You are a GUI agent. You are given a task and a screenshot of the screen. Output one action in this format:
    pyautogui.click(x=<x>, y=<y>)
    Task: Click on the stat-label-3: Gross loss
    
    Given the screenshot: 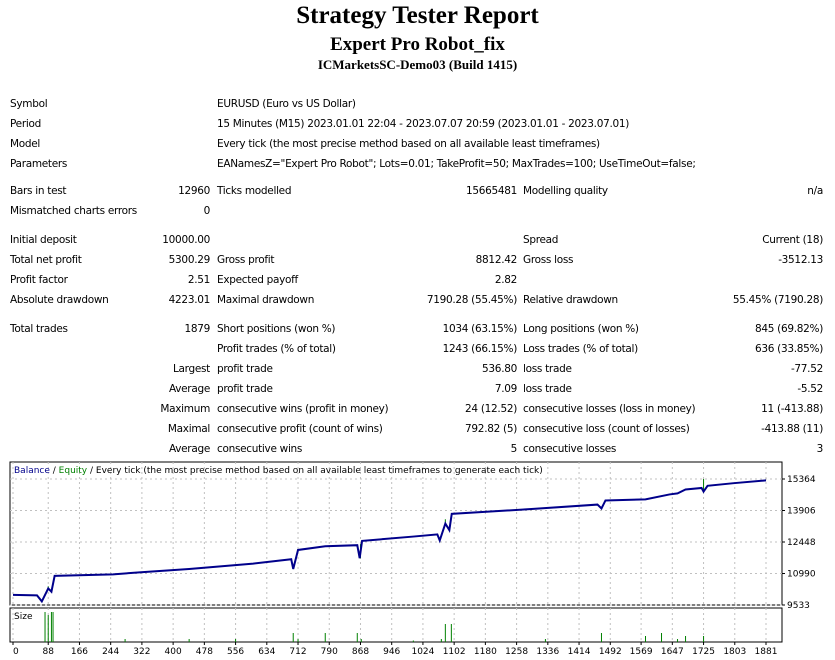 What is the action you would take?
    pyautogui.click(x=548, y=260)
    